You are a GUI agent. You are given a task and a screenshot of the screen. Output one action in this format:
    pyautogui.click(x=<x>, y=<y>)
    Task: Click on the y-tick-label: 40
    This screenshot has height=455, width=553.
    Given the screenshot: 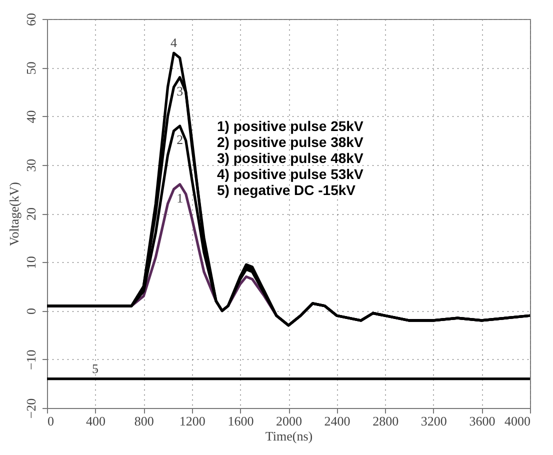 What is the action you would take?
    pyautogui.click(x=31, y=117)
    